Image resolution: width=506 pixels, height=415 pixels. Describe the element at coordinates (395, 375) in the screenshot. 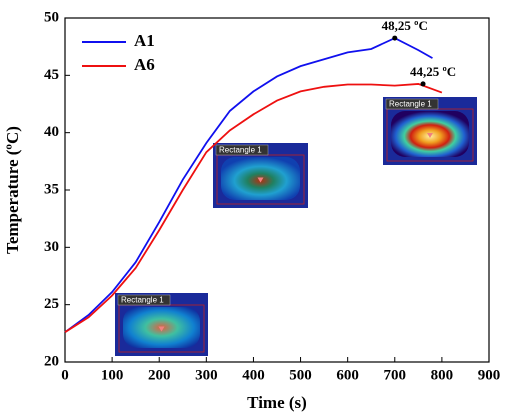

I see `x-tick-label: 700` at that location.